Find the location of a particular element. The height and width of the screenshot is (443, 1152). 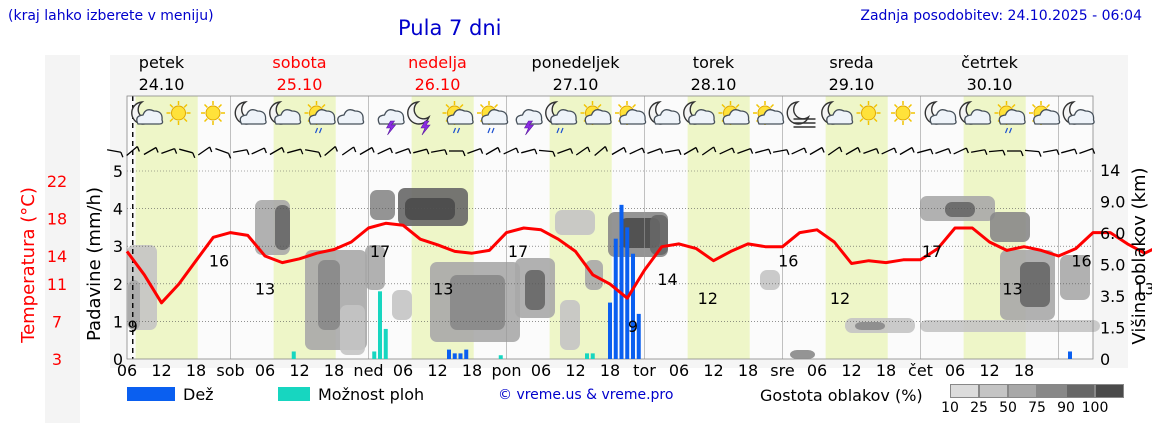

temperature-label: 9 is located at coordinates (633, 326).